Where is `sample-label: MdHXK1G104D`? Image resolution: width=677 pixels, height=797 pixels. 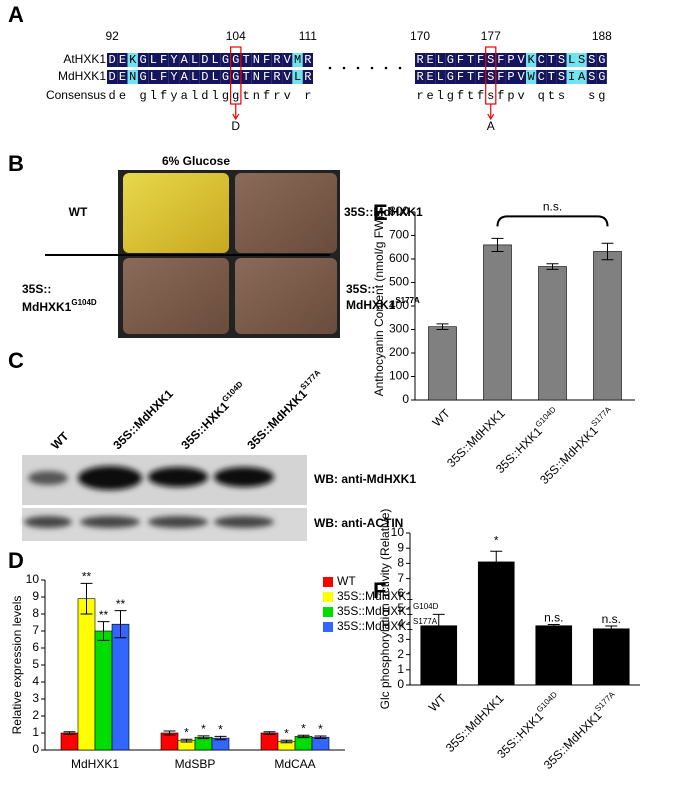
sample-label: MdHXK1G104D is located at coordinates (59, 306).